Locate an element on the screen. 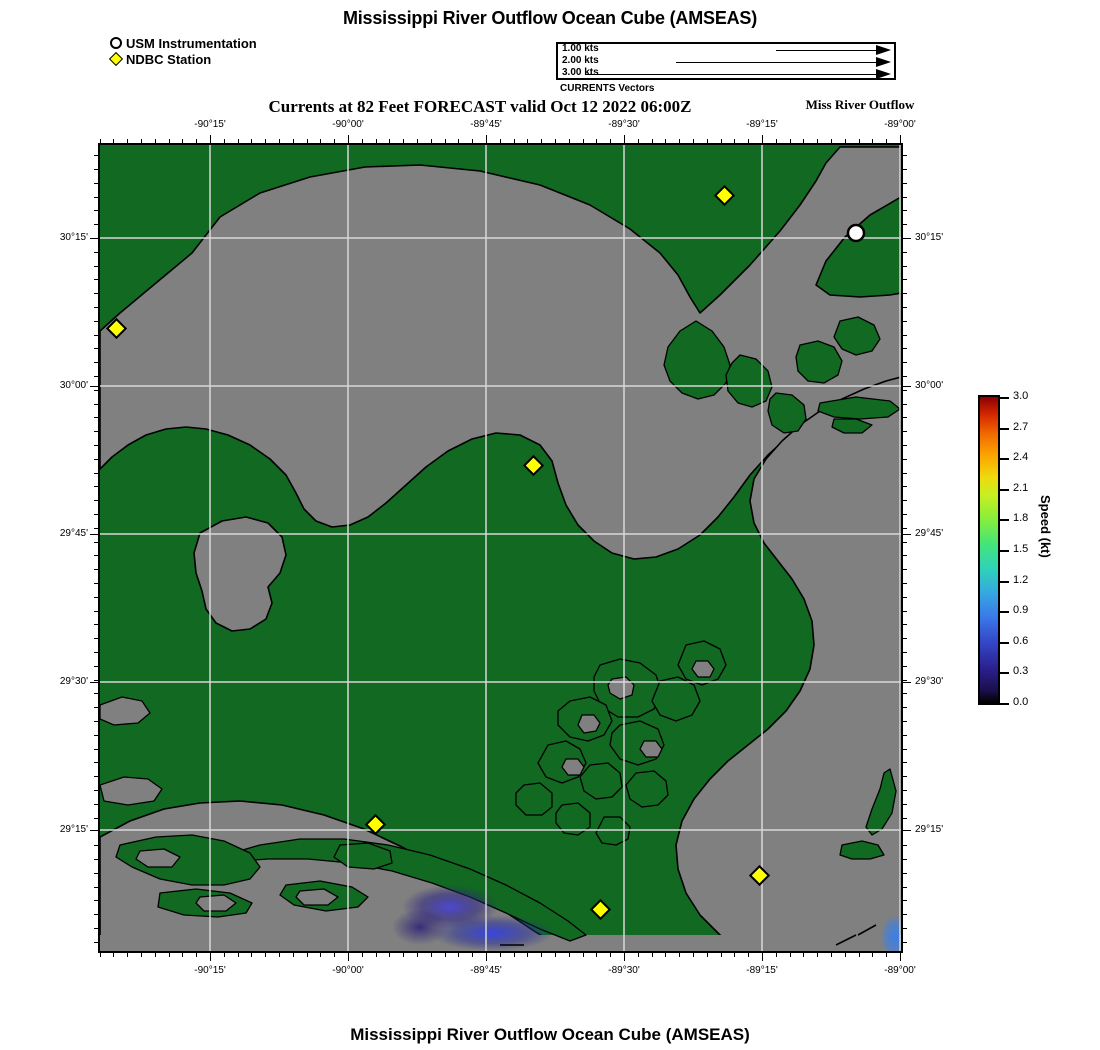 This screenshot has width=1100, height=1050. gulf-water-gray is located at coordinates (788, 622).